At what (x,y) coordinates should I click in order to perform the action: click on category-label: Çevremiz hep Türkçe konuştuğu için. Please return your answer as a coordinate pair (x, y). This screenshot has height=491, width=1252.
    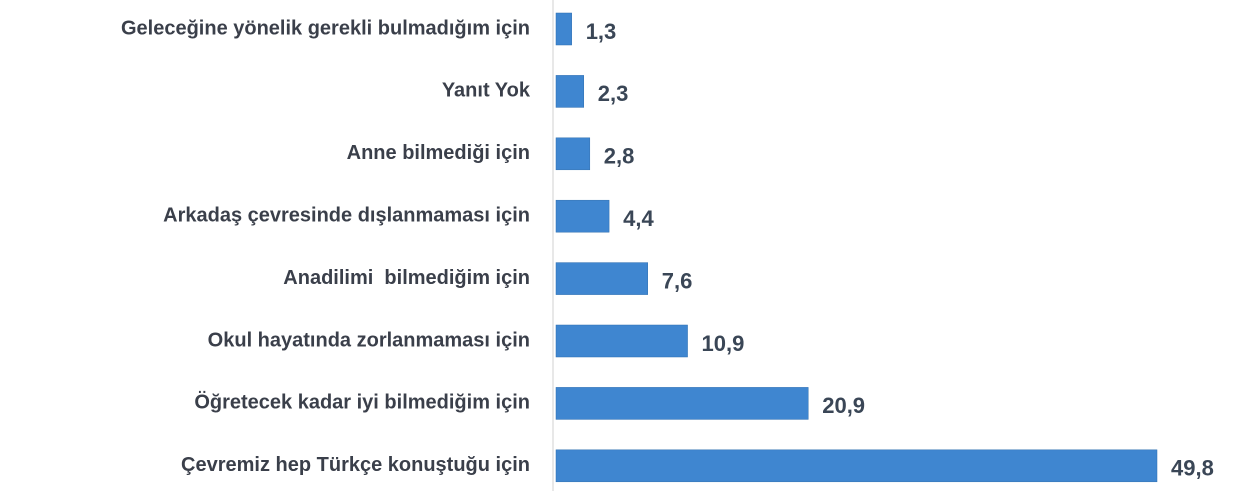
    Looking at the image, I should click on (355, 465).